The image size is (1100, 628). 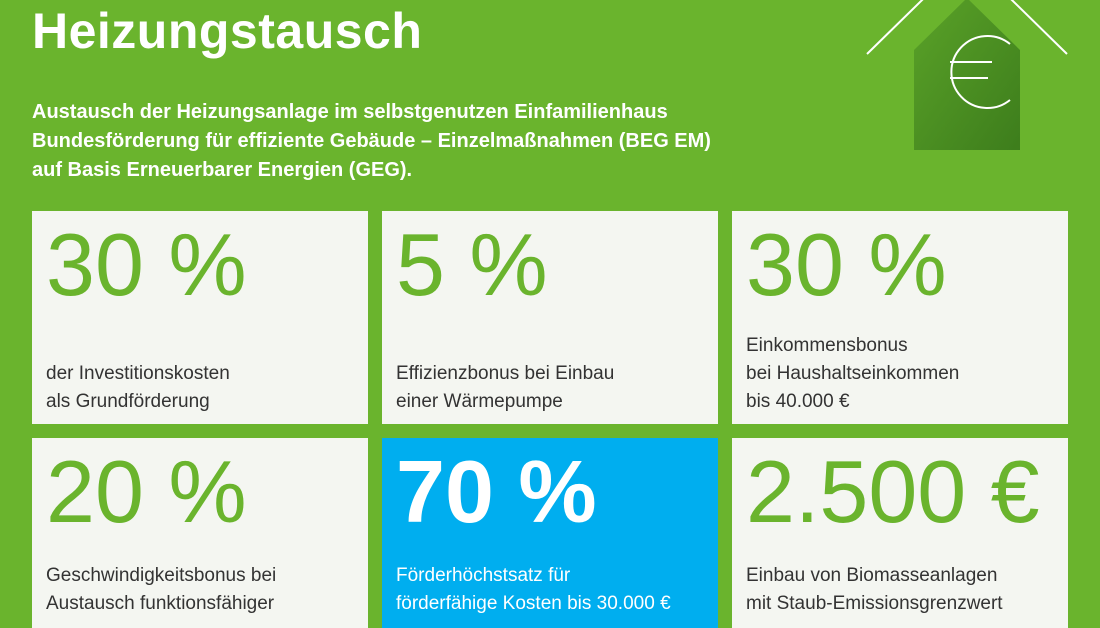 I want to click on card-value: 5 %, so click(x=472, y=264).